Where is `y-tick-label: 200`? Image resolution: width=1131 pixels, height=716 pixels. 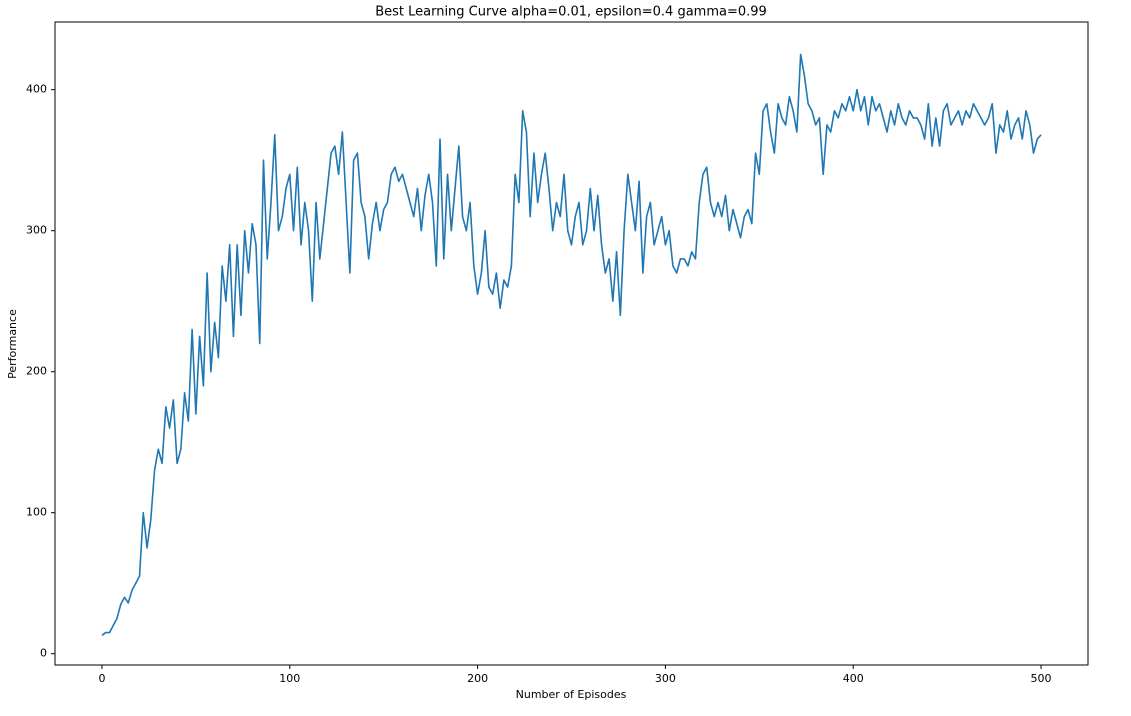 y-tick-label: 200 is located at coordinates (36, 371).